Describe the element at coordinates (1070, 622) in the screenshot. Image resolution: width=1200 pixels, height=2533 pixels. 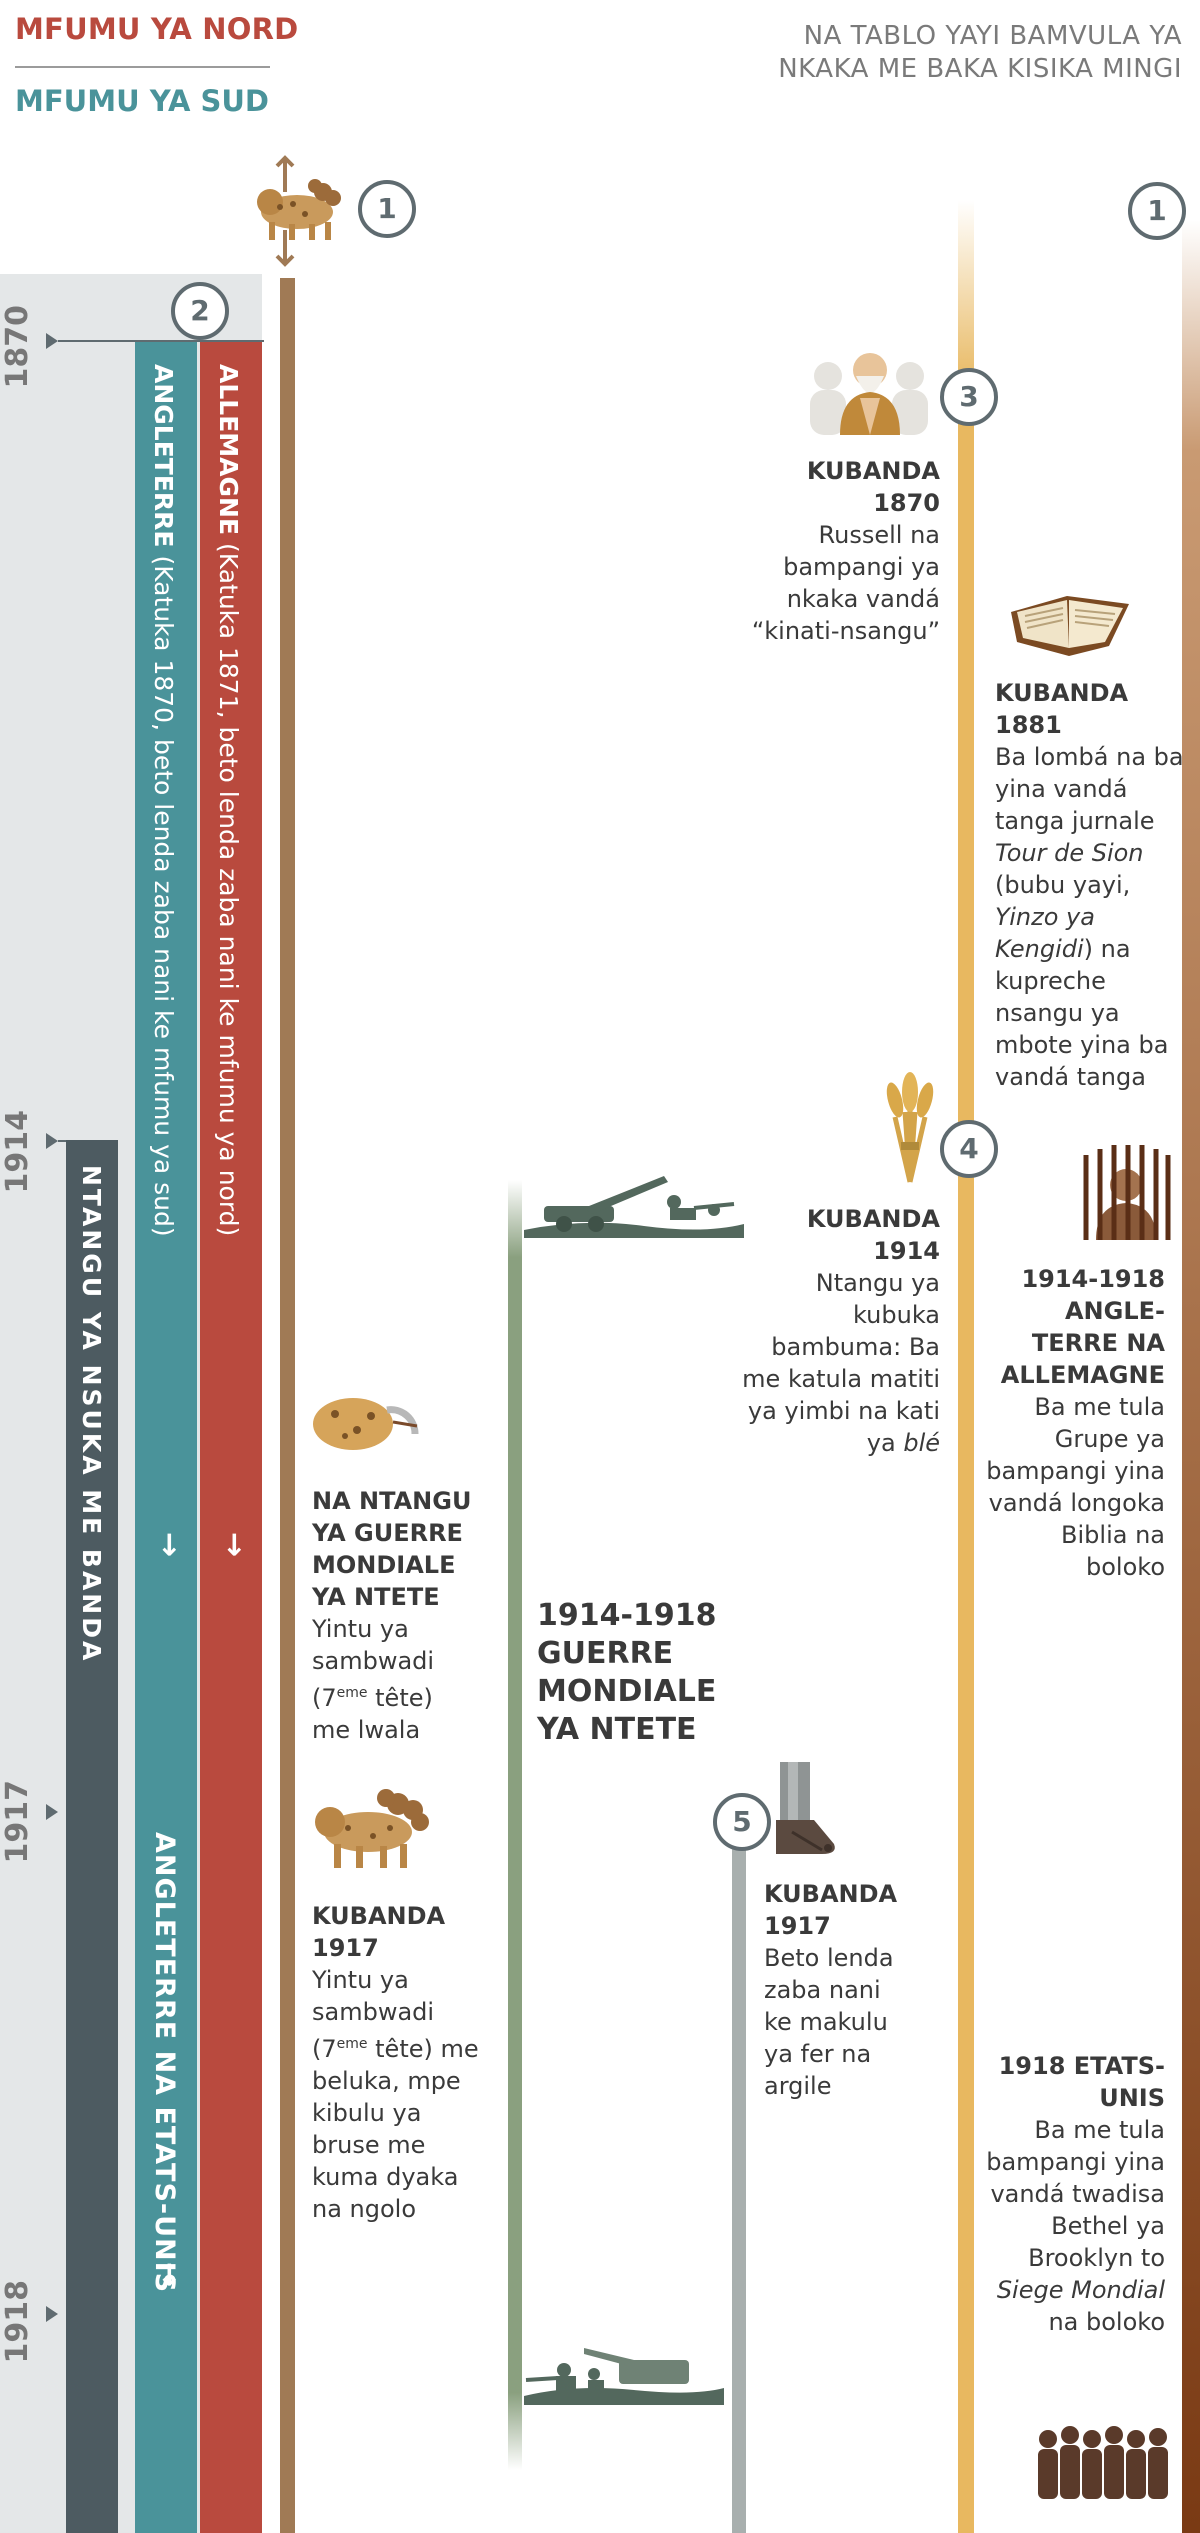
I see `open-book-icon` at that location.